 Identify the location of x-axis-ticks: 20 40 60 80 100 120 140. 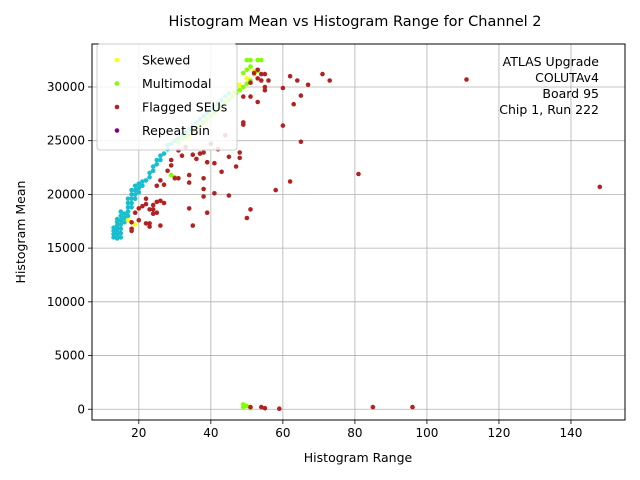
(356, 430).